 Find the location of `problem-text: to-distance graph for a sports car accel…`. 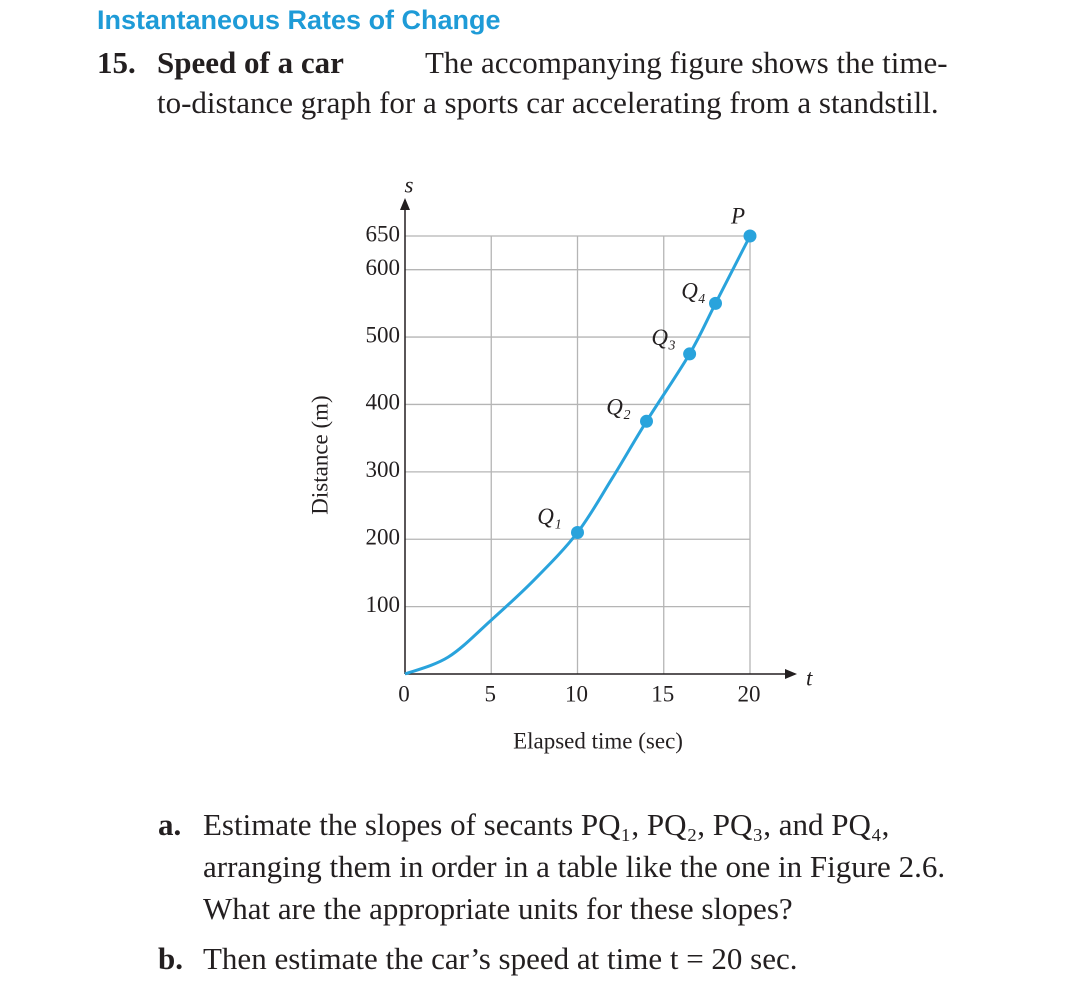

problem-text: to-distance graph for a sports car accel… is located at coordinates (548, 102).